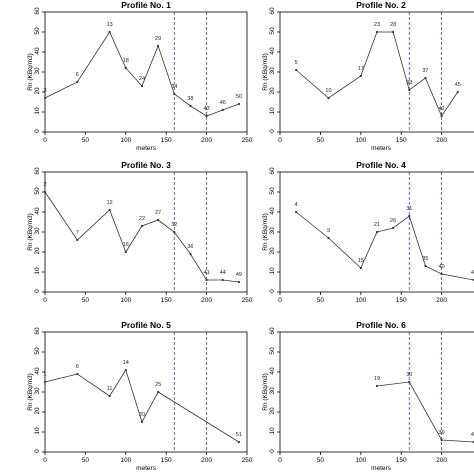 The height and width of the screenshot is (474, 474). I want to click on point-label: 7, so click(77, 233).